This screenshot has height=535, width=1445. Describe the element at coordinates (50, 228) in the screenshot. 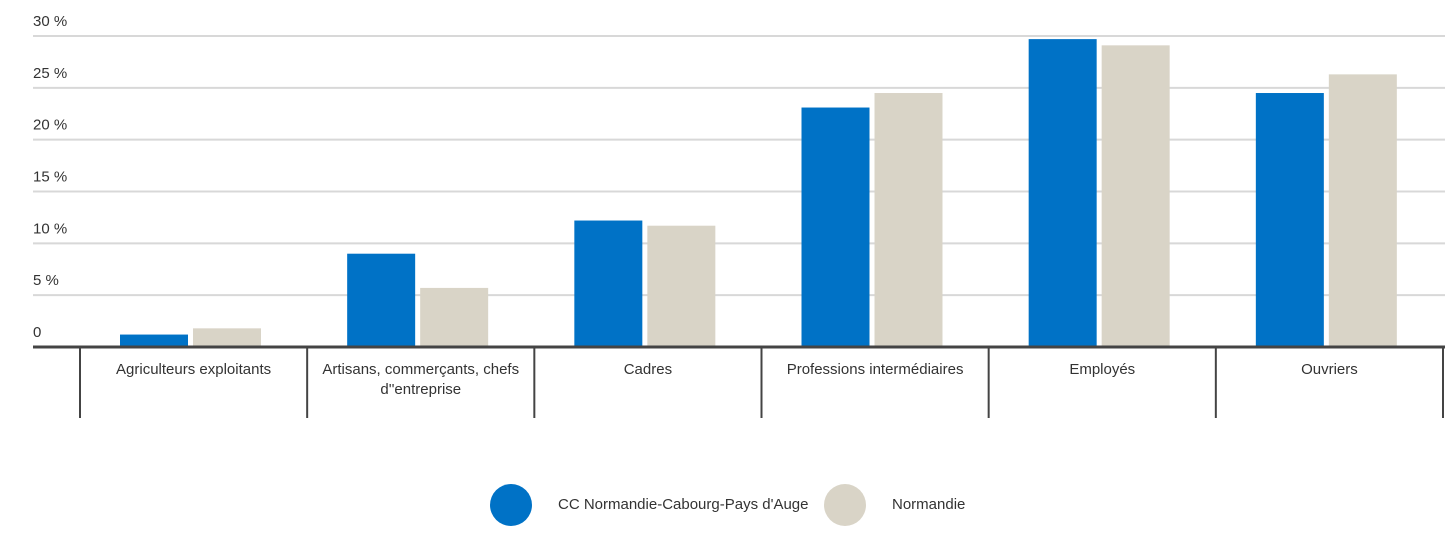

I see `y-tick-label: 10 %` at that location.